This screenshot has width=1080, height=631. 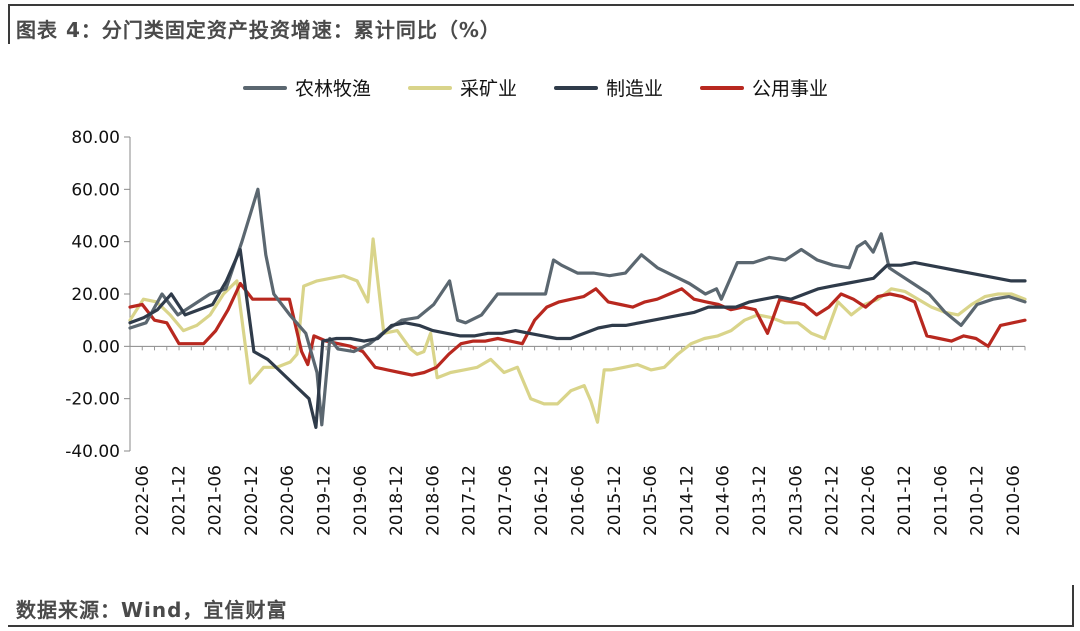 What do you see at coordinates (634, 89) in the screenshot?
I see `legend-label: 制造业` at bounding box center [634, 89].